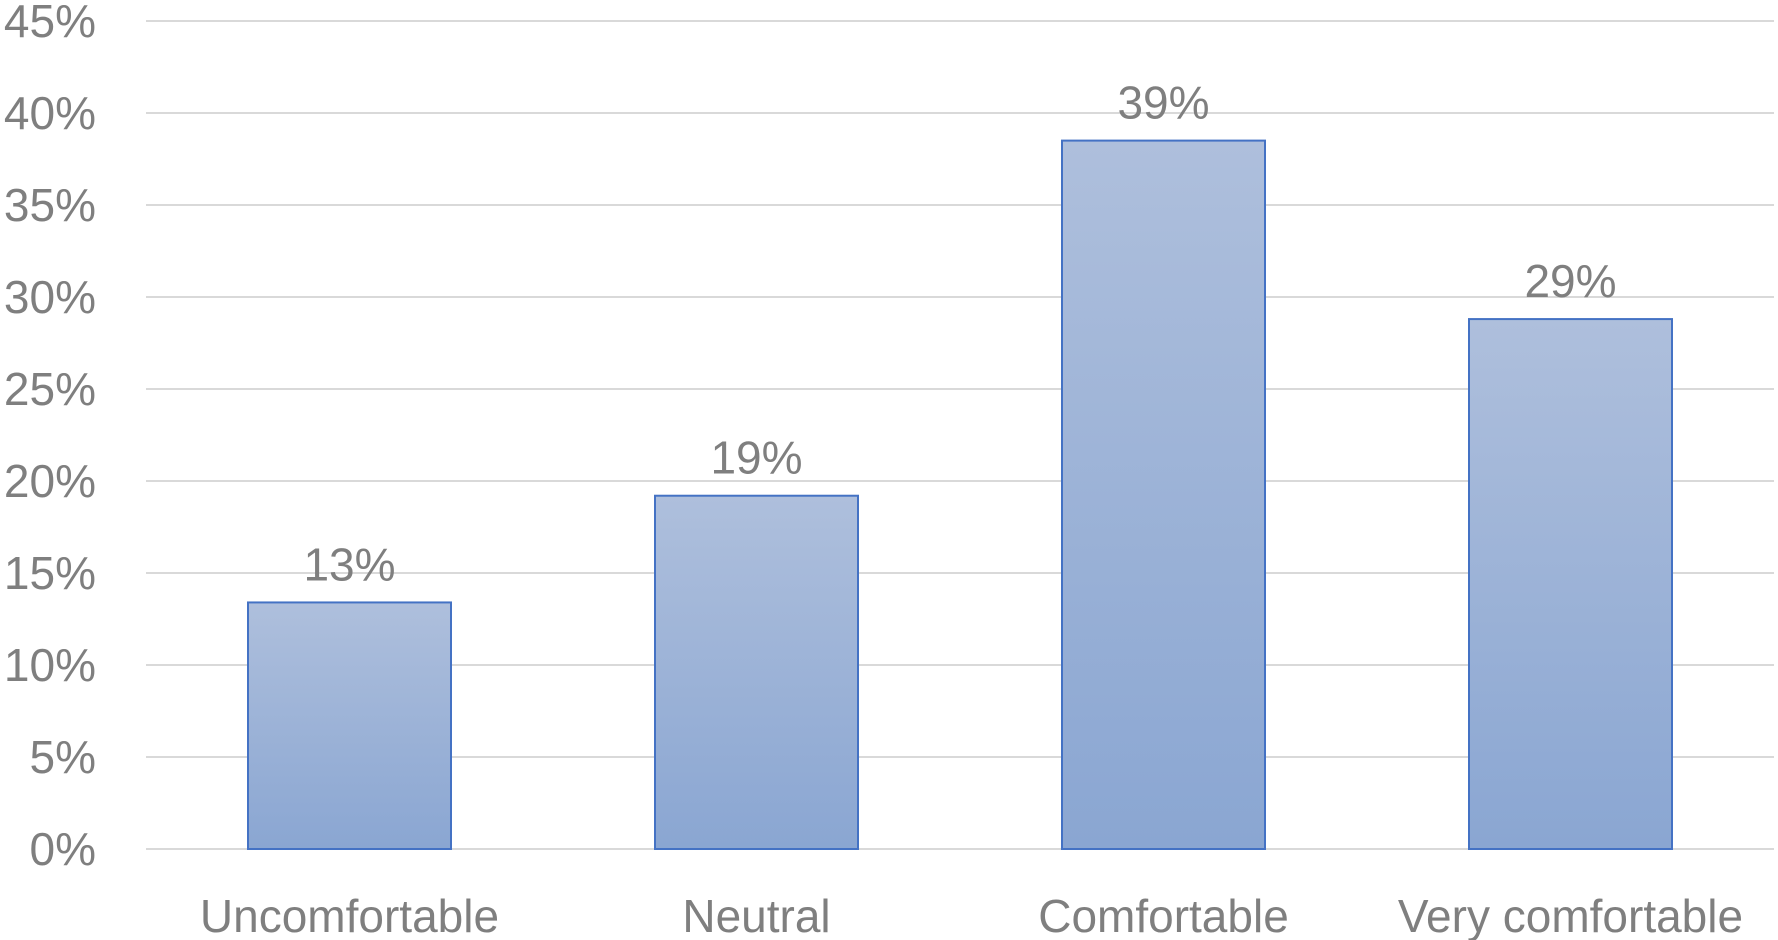 This screenshot has height=940, width=1778. What do you see at coordinates (1570, 584) in the screenshot?
I see `bar-very-comfortable` at bounding box center [1570, 584].